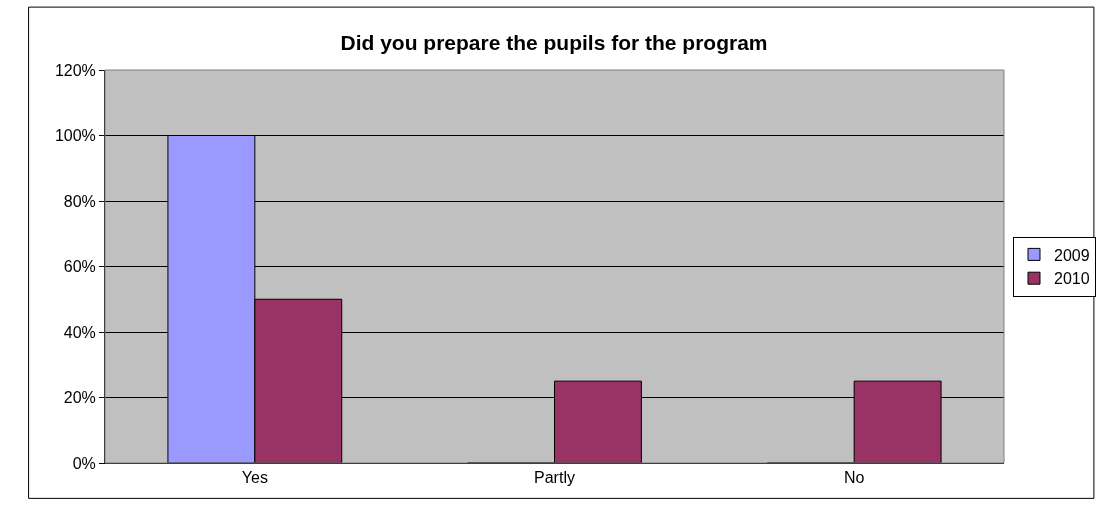 The width and height of the screenshot is (1108, 508). I want to click on y-tick-label: 80%, so click(79, 201).